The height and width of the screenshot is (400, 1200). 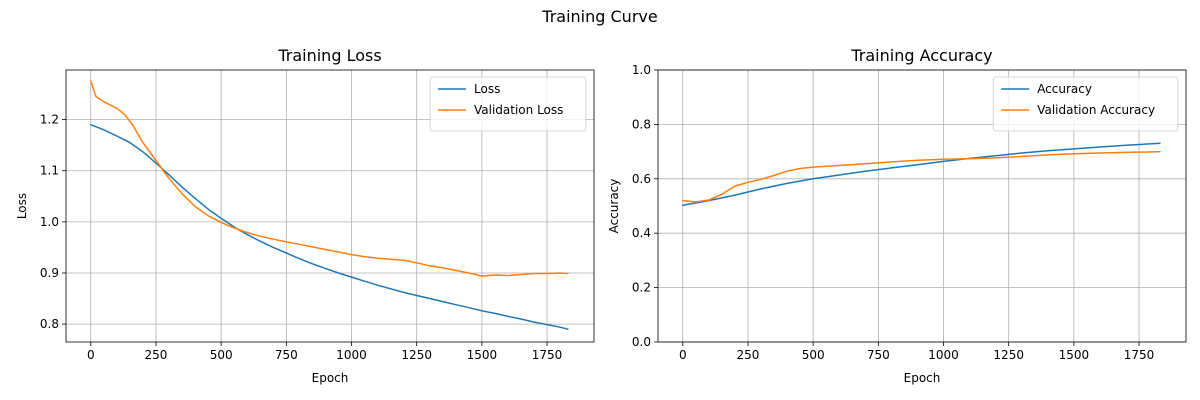 I want to click on series-line-accuracy, so click(x=921, y=174).